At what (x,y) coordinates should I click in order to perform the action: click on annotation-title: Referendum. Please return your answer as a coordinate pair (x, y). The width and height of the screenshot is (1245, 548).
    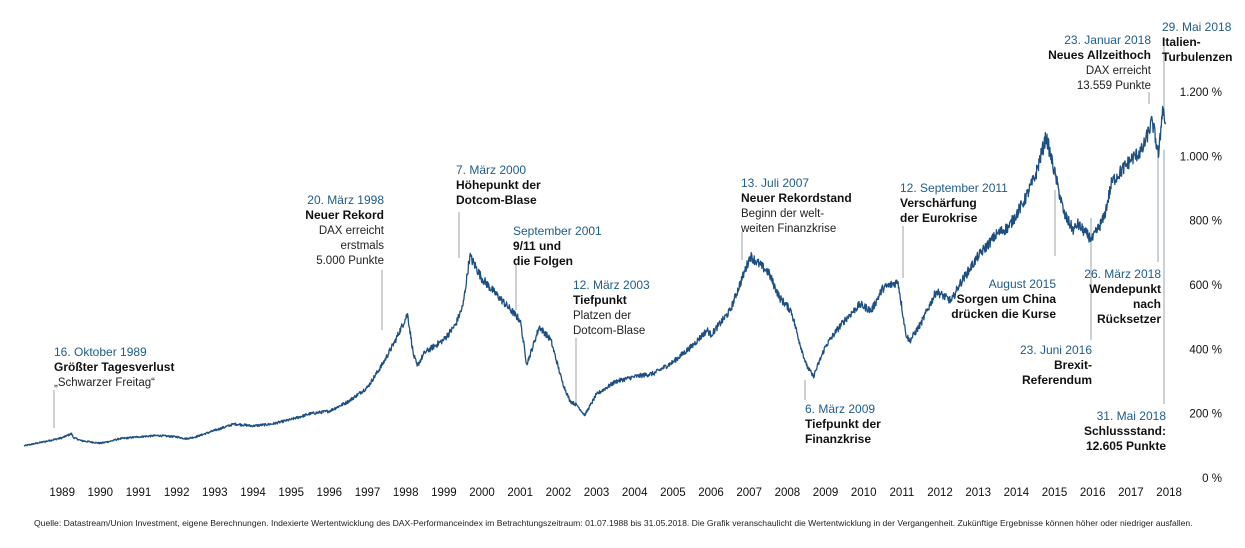
    Looking at the image, I should click on (1057, 380).